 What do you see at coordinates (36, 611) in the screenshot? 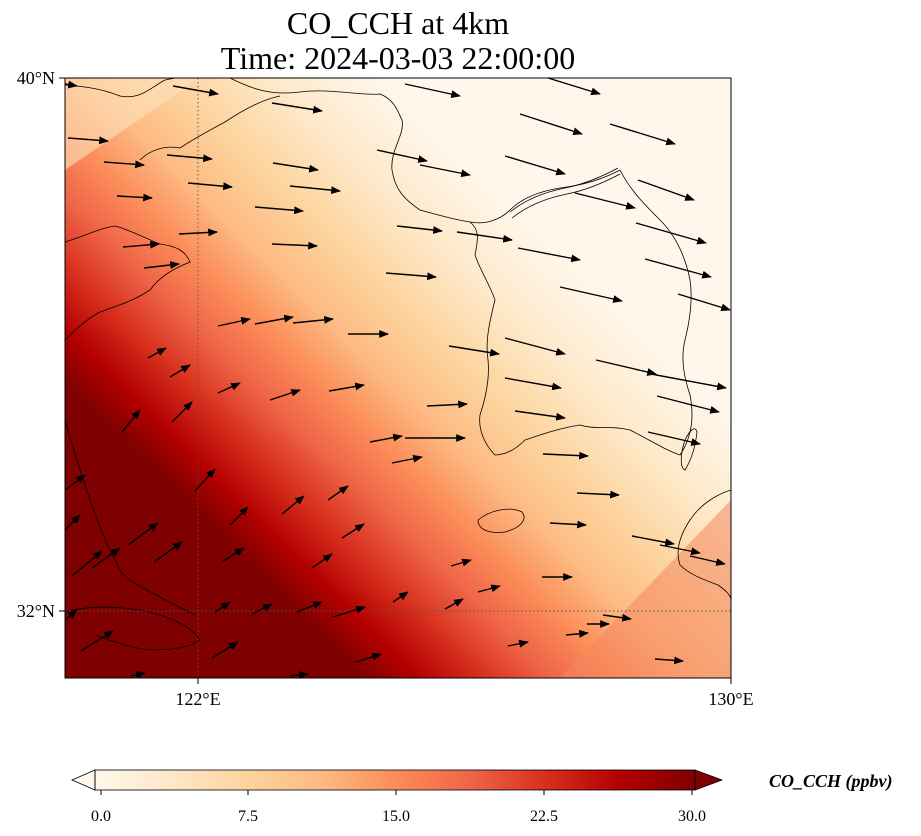
I see `lat-tick-label-32: 32°N` at bounding box center [36, 611].